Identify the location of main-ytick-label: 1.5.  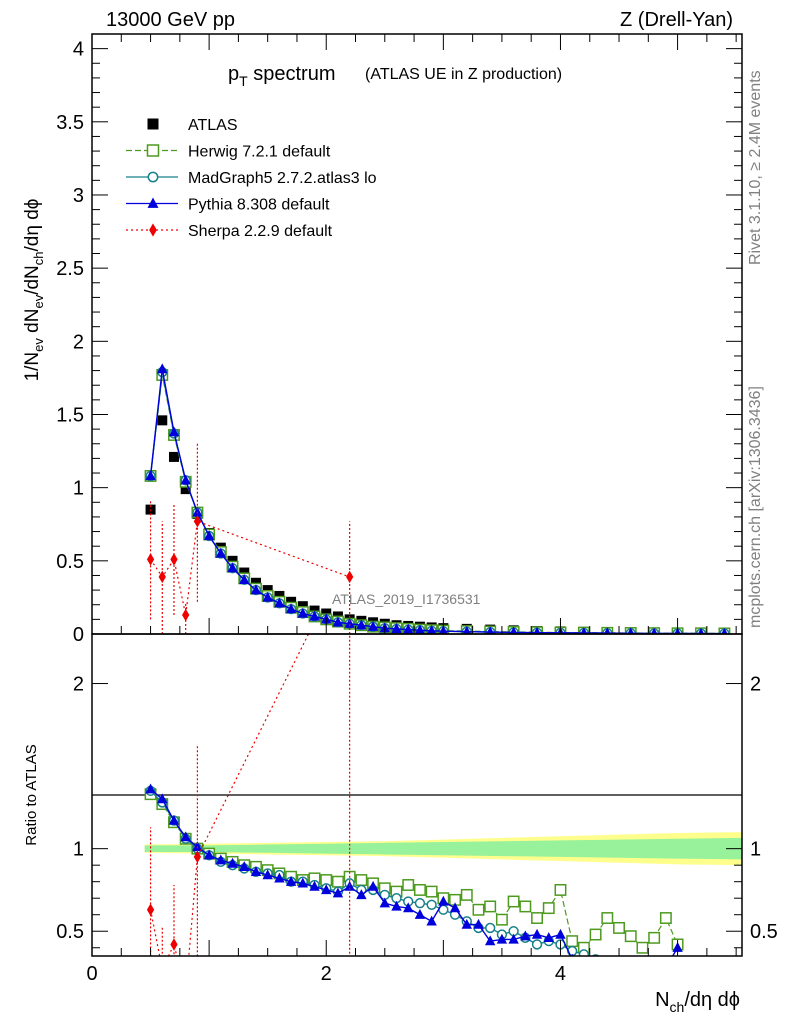
(70, 415).